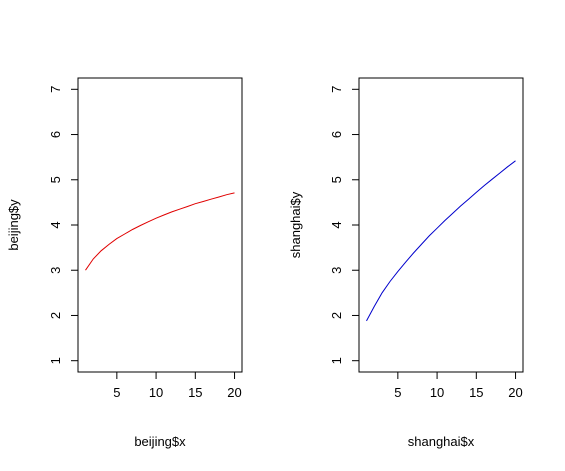 The width and height of the screenshot is (565, 471). What do you see at coordinates (156, 392) in the screenshot?
I see `panel-1-x-tick-label: 10` at bounding box center [156, 392].